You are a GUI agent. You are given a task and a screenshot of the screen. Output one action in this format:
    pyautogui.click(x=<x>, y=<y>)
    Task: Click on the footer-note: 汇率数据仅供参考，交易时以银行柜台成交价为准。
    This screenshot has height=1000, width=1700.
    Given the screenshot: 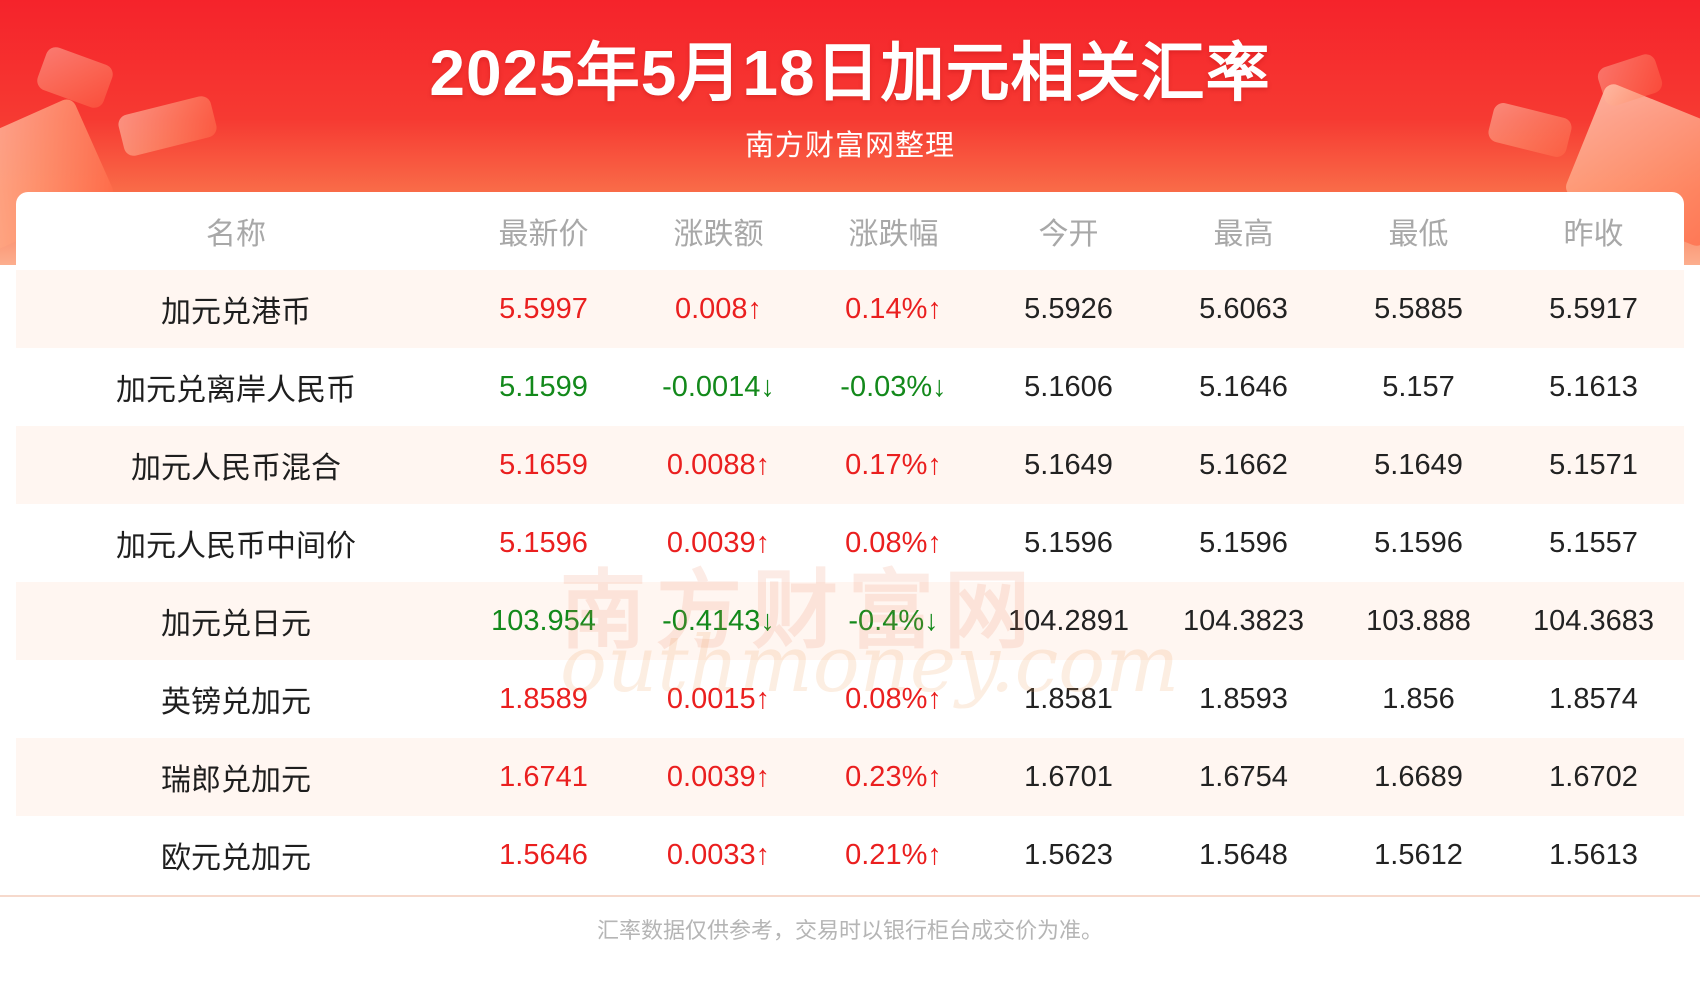 What is the action you would take?
    pyautogui.click(x=849, y=930)
    